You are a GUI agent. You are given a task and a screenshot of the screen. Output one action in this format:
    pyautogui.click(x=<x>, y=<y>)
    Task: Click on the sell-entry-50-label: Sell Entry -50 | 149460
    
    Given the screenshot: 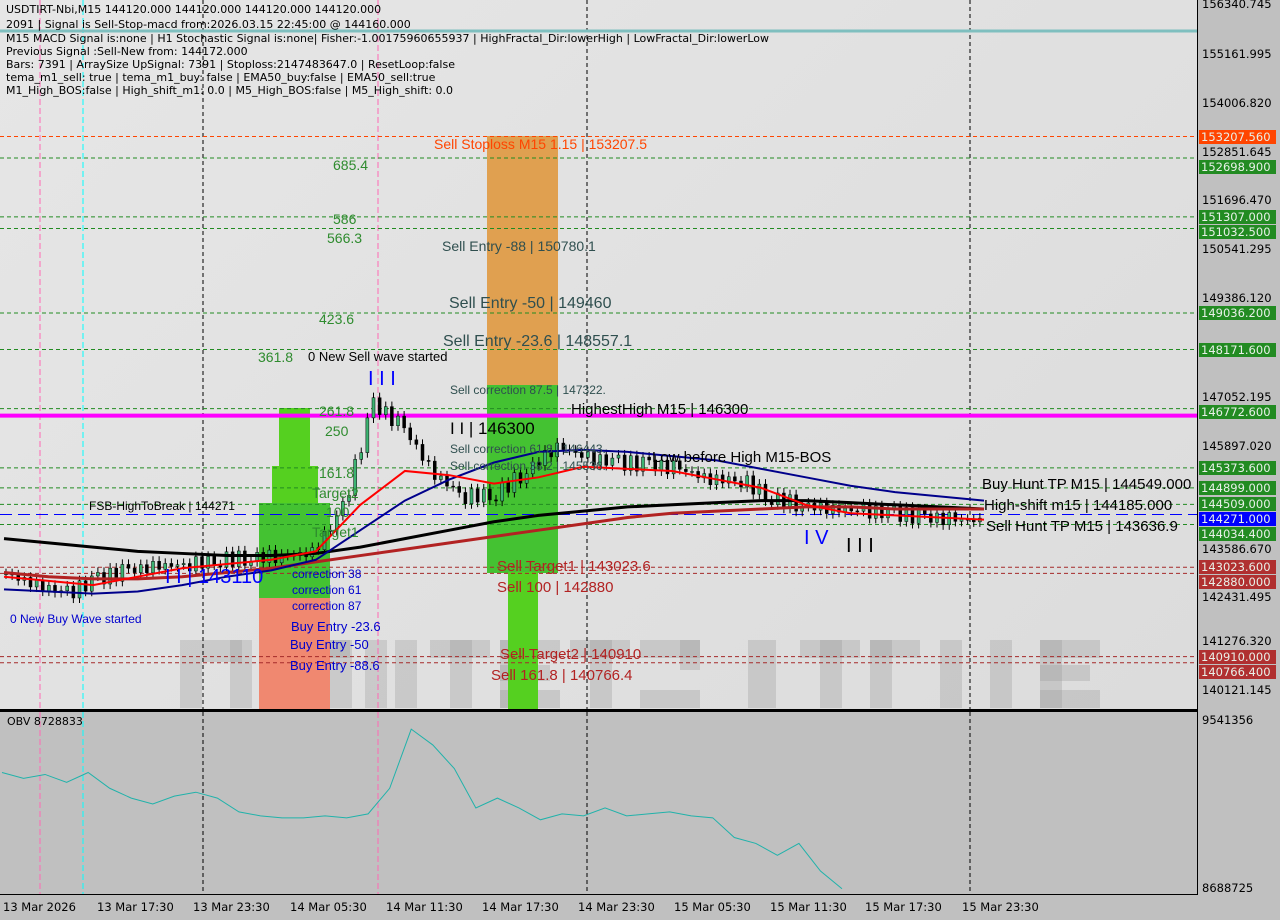 What is the action you would take?
    pyautogui.click(x=530, y=303)
    